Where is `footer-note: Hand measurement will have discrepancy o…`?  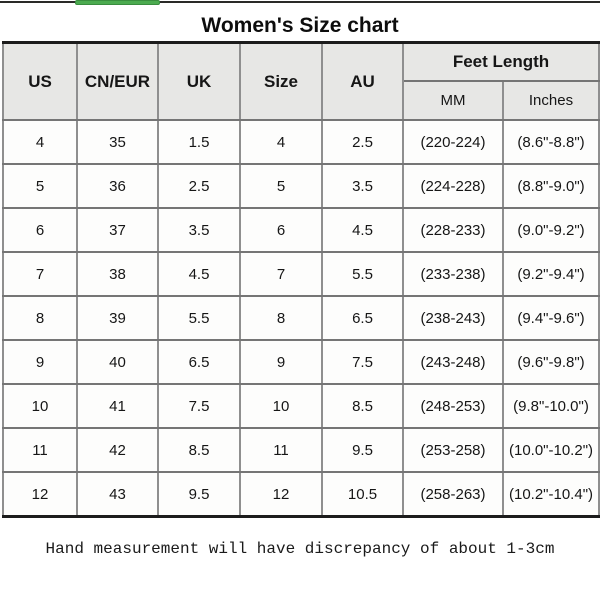
footer-note: Hand measurement will have discrepancy o… is located at coordinates (300, 549).